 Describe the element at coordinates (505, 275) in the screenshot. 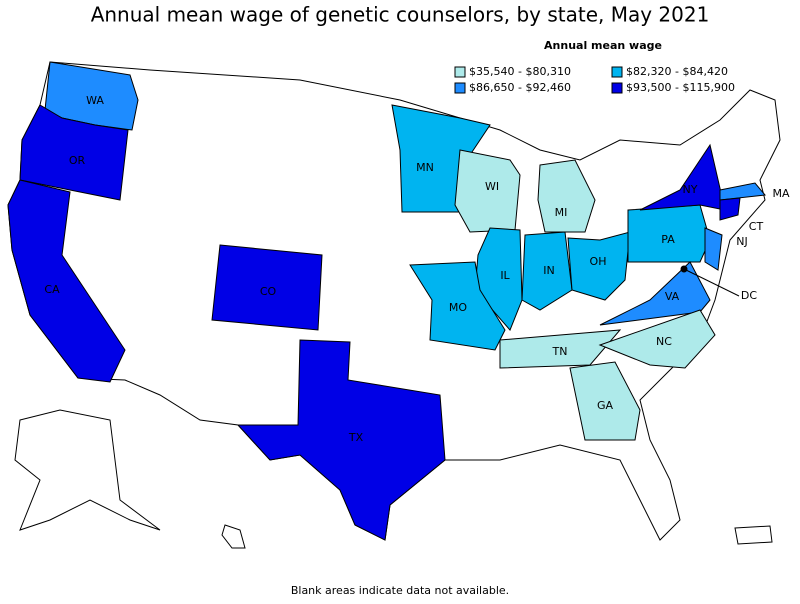

I see `state-label: IL` at that location.